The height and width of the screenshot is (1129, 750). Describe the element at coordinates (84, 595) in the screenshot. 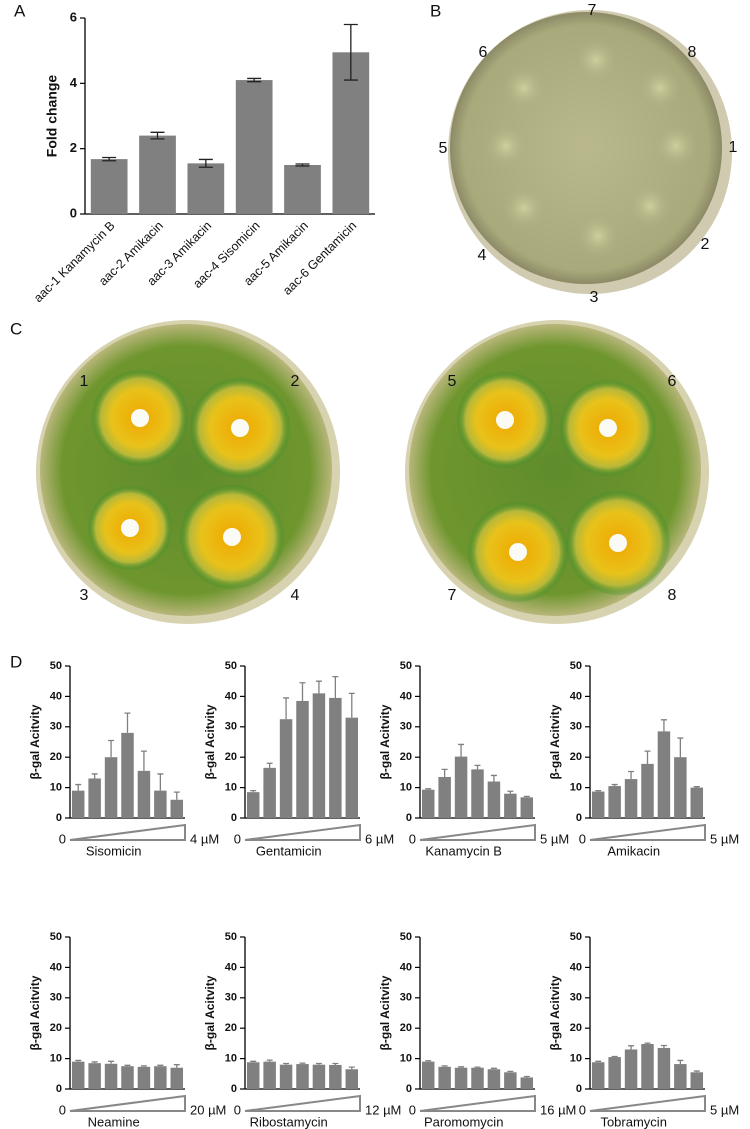

I see `plate-number: 3` at that location.